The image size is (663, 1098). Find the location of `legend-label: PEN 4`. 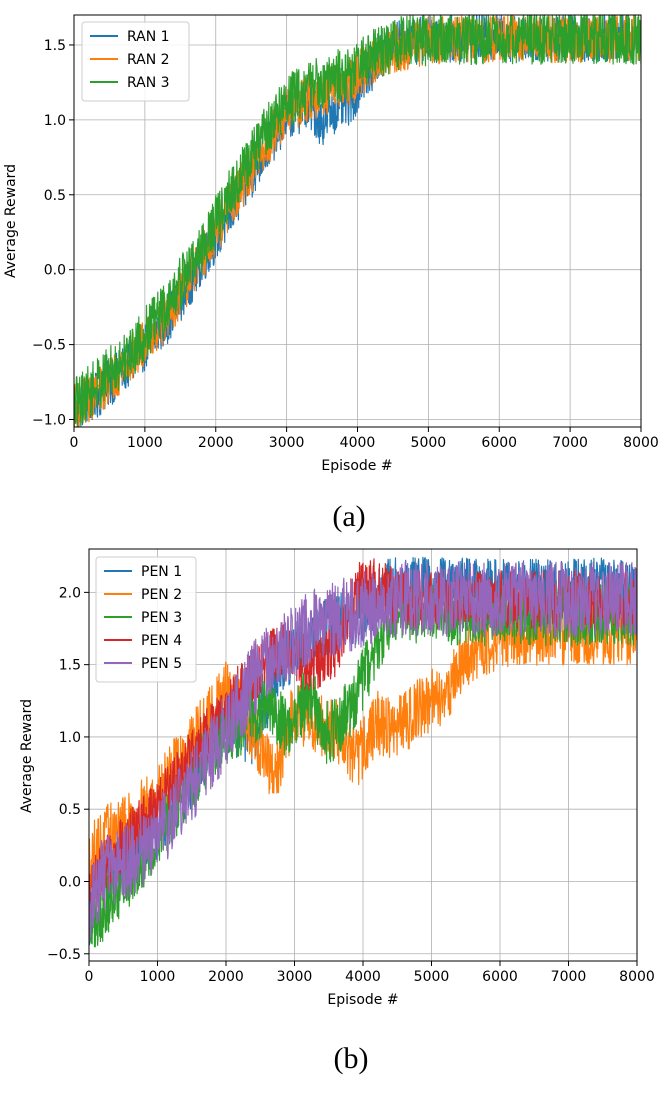

legend-label: PEN 4 is located at coordinates (161, 641).